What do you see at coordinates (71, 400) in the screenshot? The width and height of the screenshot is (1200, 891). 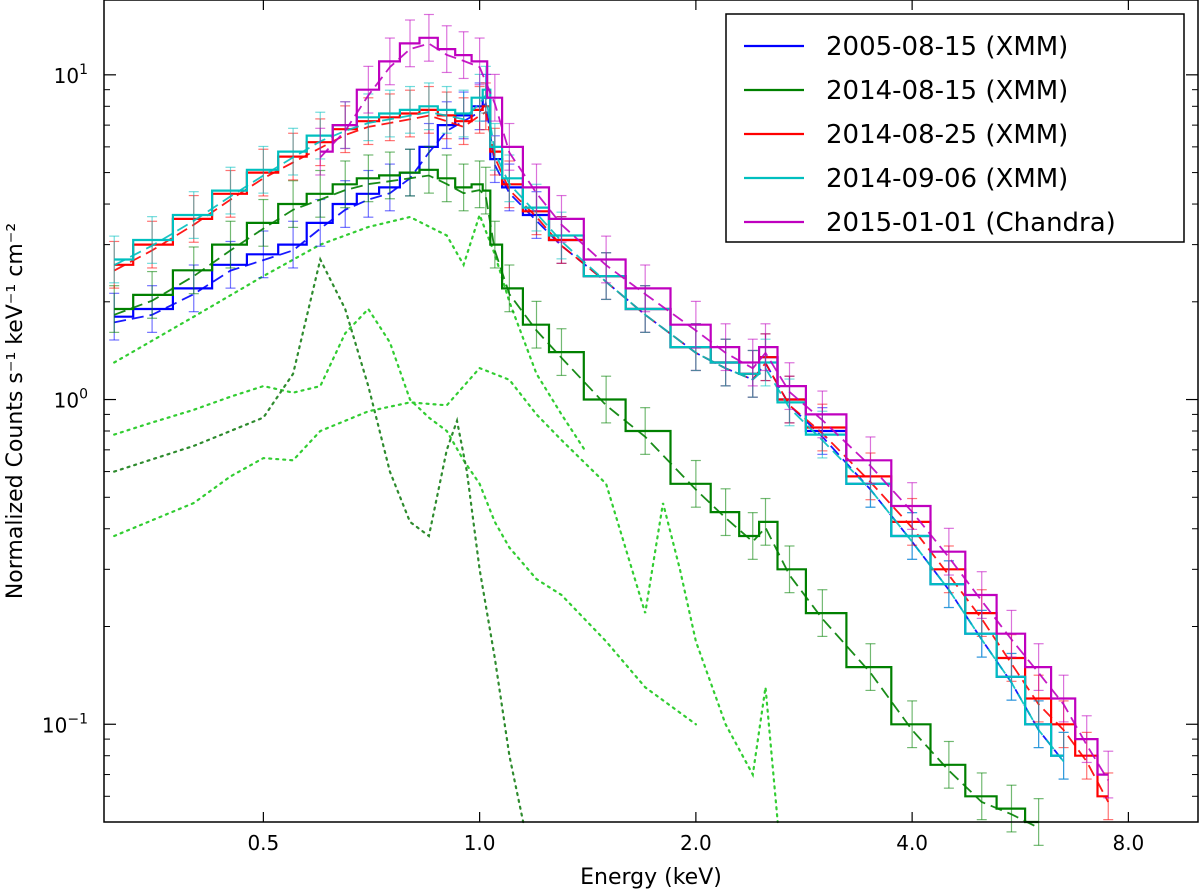 I see `y-tick-label: 10⁰` at bounding box center [71, 400].